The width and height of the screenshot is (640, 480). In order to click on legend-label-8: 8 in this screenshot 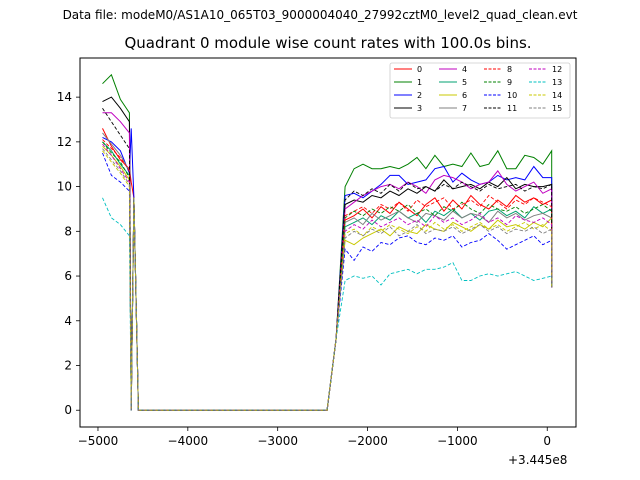, I will do `click(509, 69)`.